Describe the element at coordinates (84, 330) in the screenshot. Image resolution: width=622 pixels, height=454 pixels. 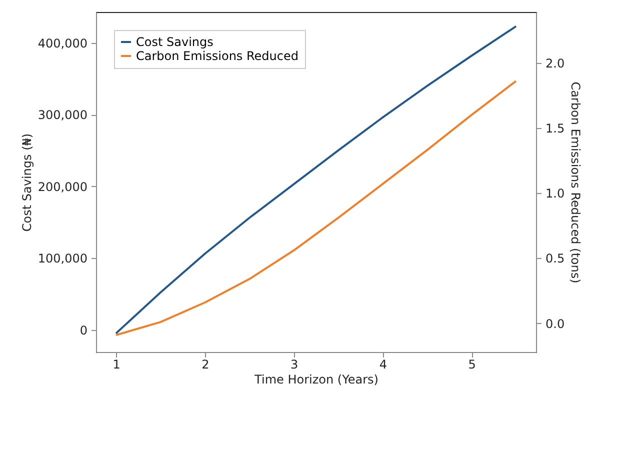
I see `y-tick-label: 0` at that location.